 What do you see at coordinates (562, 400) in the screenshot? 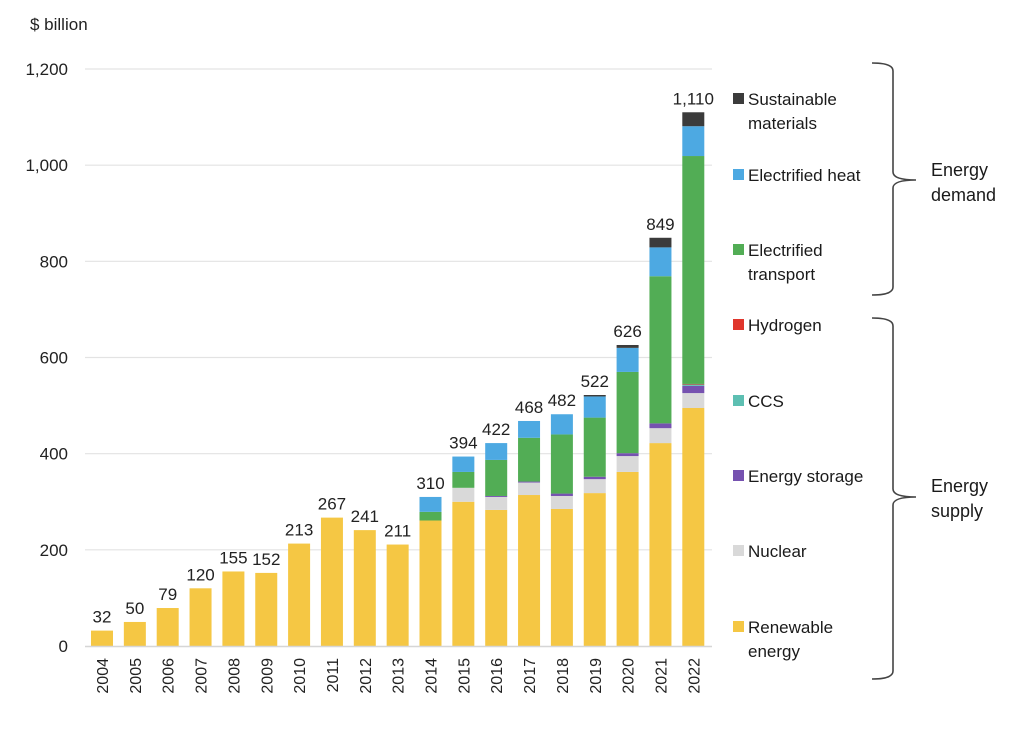
I see `total-label: 482` at bounding box center [562, 400].